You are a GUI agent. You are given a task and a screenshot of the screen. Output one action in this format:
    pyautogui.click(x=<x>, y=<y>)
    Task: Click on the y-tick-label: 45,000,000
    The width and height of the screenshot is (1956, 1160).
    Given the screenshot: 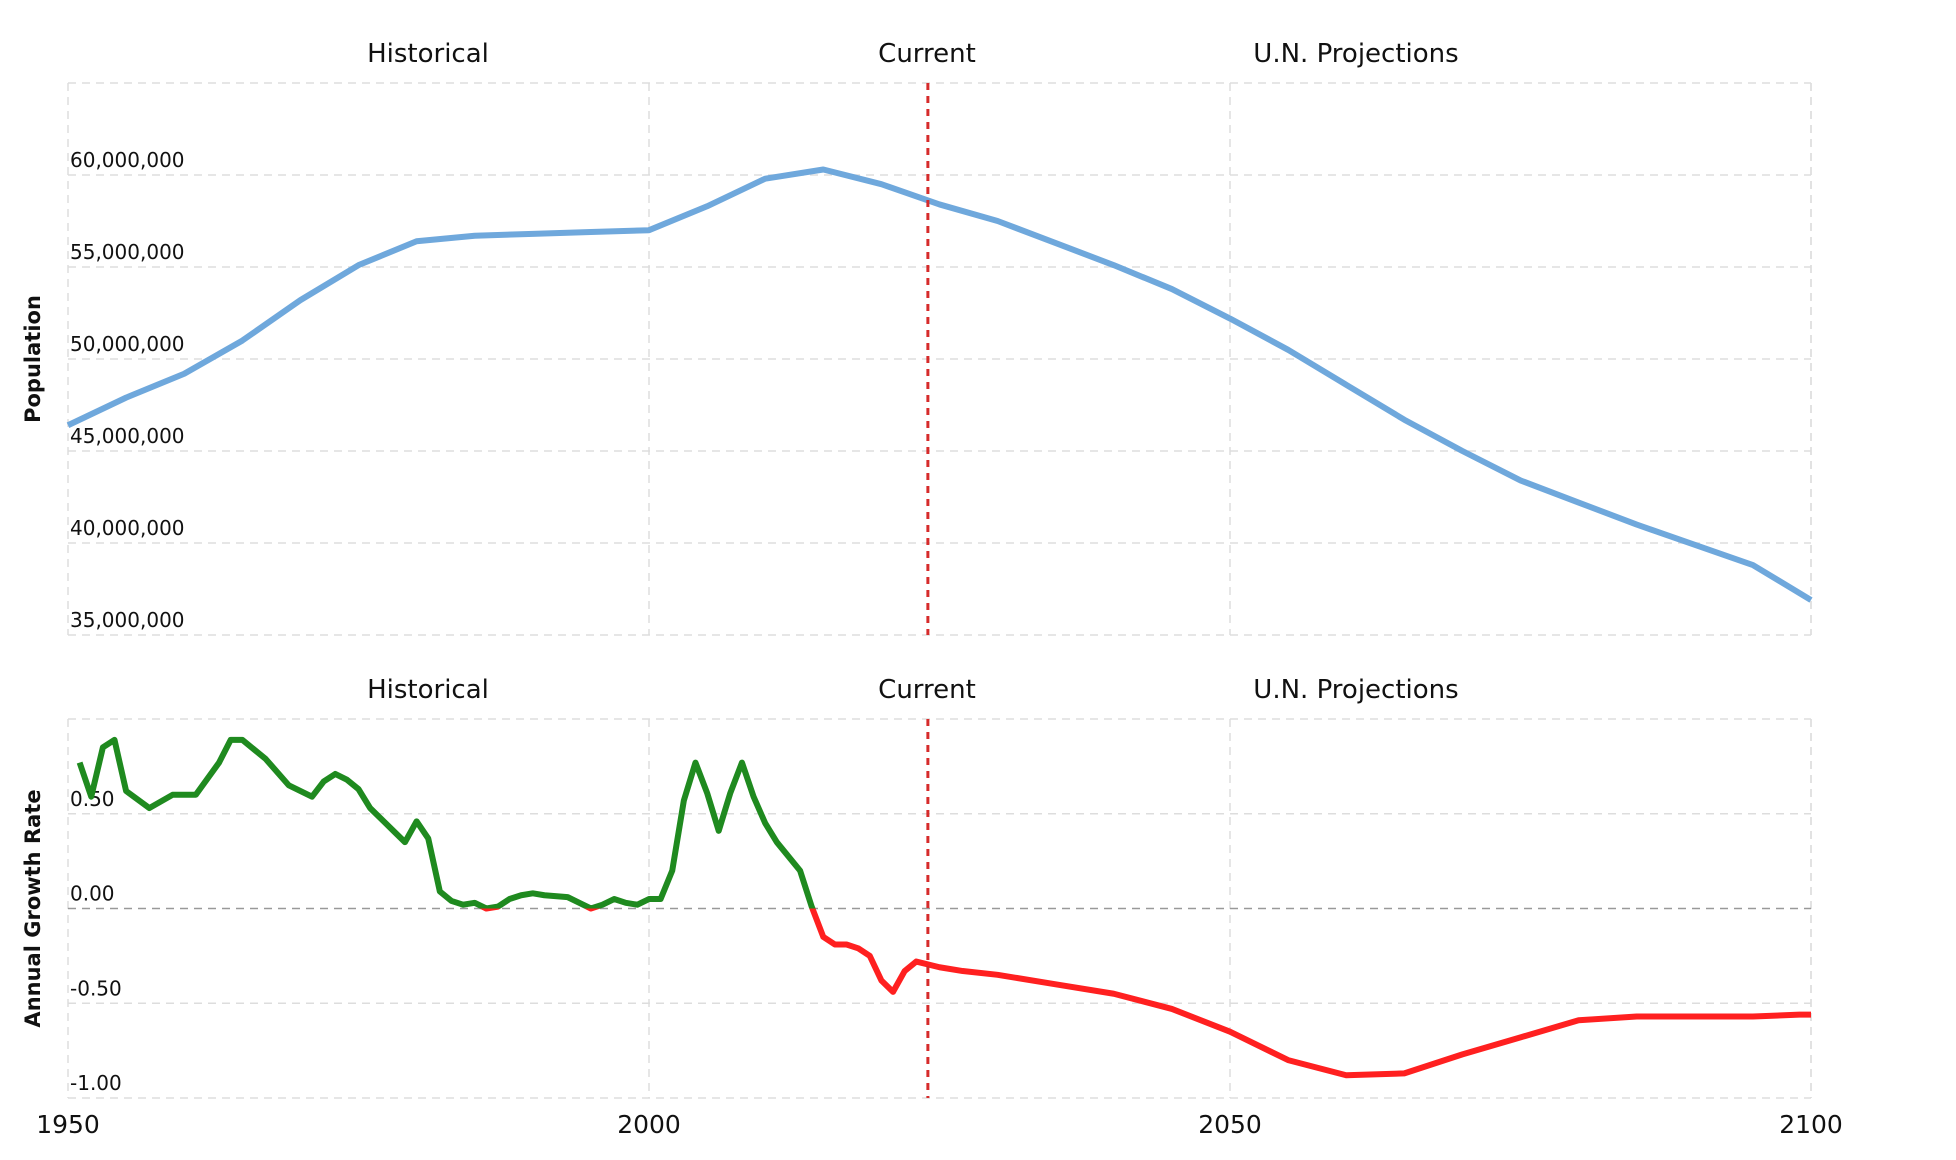 What is the action you would take?
    pyautogui.click(x=127, y=436)
    